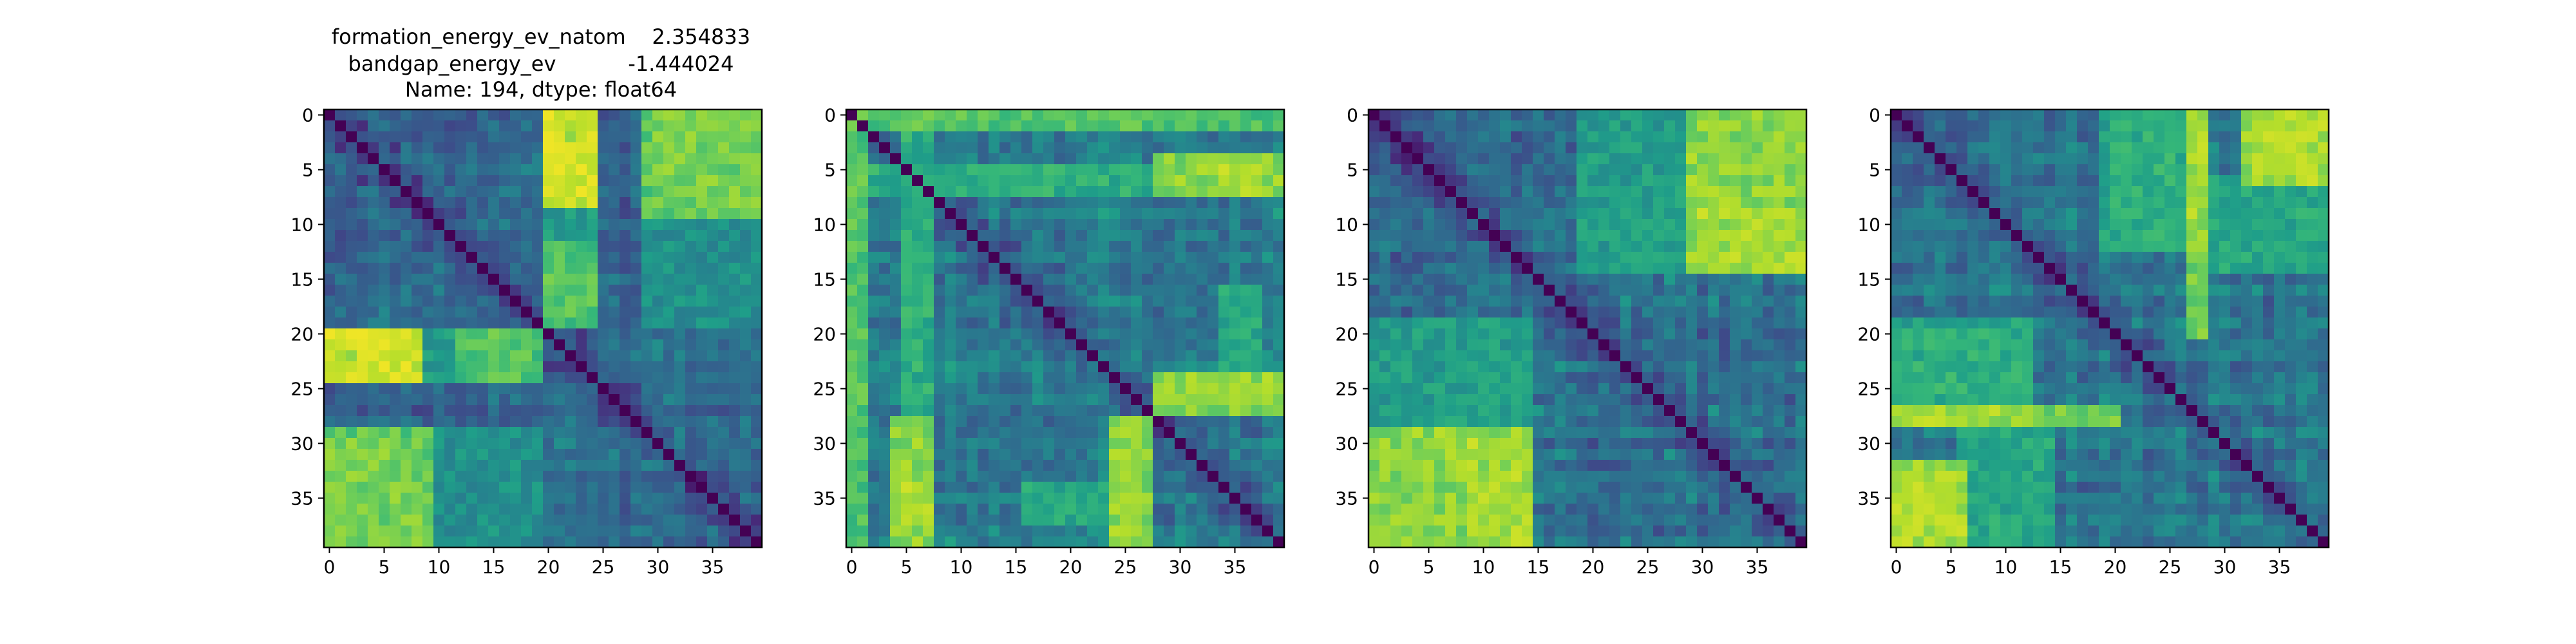 The height and width of the screenshot is (644, 2576). I want to click on y-tick-label: 10, so click(824, 225).